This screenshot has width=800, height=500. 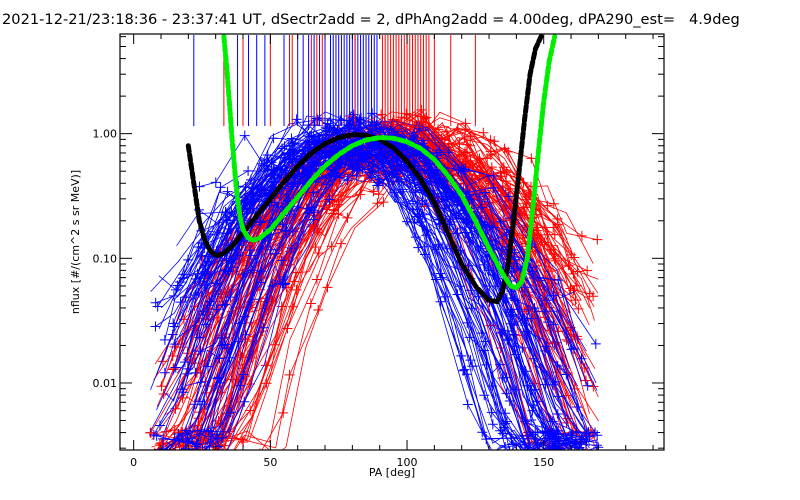 What do you see at coordinates (133, 462) in the screenshot?
I see `x-tick-label: 0` at bounding box center [133, 462].